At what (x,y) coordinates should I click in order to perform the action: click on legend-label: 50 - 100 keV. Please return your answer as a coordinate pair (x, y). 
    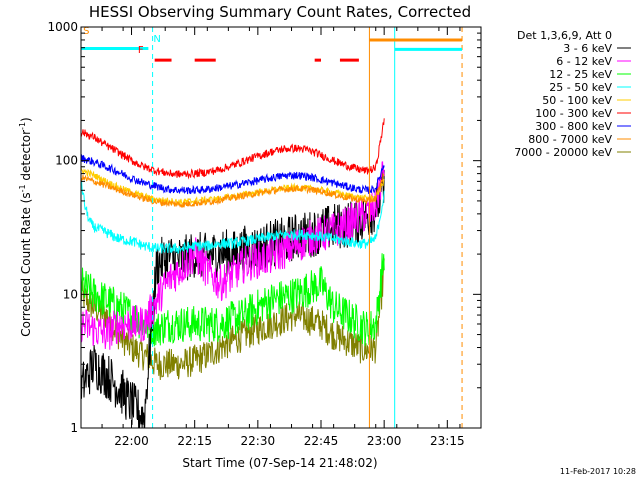
    Looking at the image, I should click on (577, 100).